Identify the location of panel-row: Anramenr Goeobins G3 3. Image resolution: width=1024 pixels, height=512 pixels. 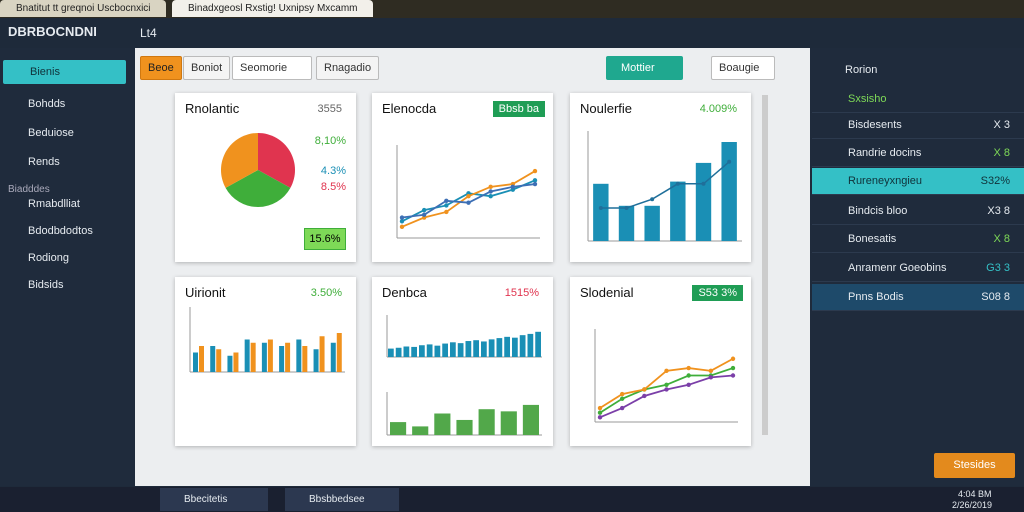
(918, 268).